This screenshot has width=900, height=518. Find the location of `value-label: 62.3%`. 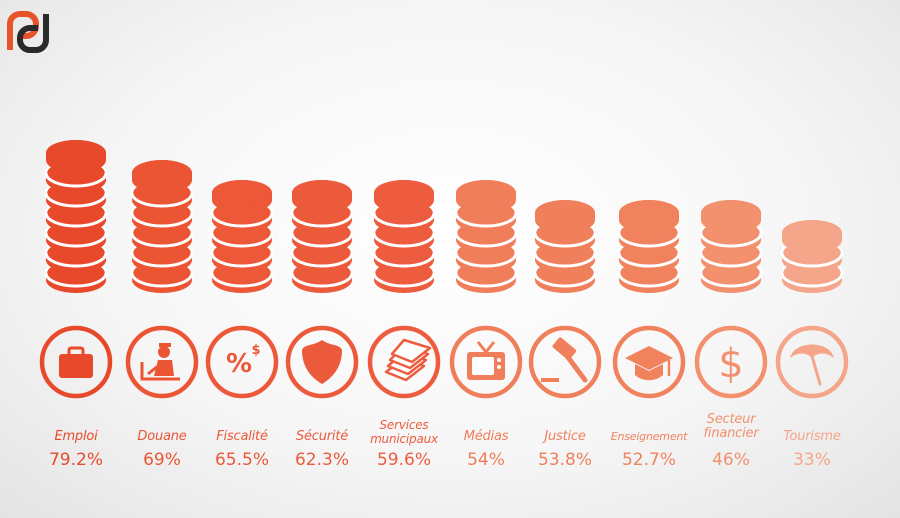

value-label: 62.3% is located at coordinates (321, 460).